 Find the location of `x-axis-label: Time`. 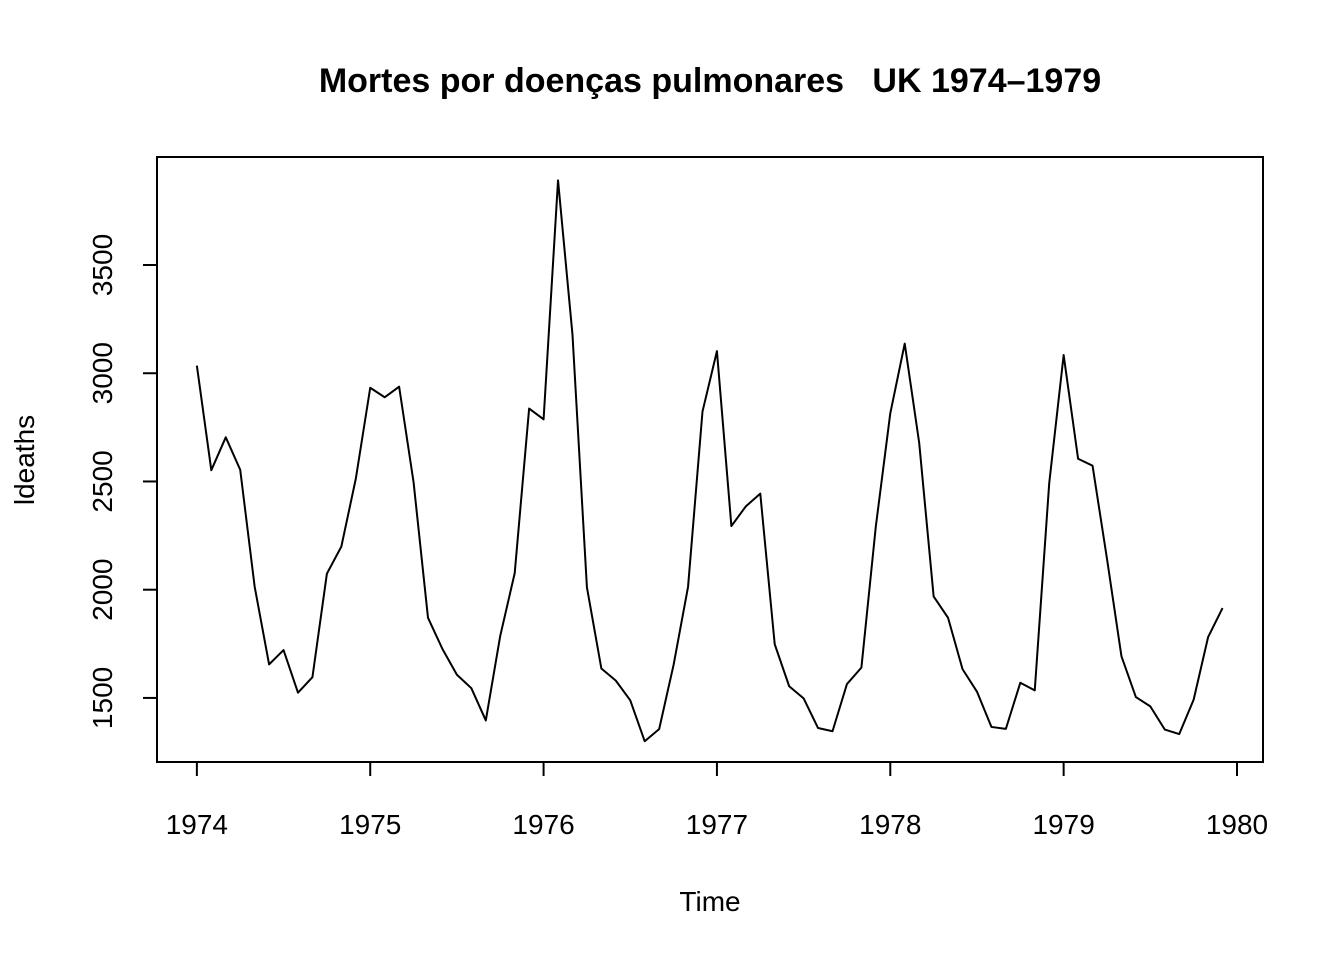

x-axis-label: Time is located at coordinates (709, 901).